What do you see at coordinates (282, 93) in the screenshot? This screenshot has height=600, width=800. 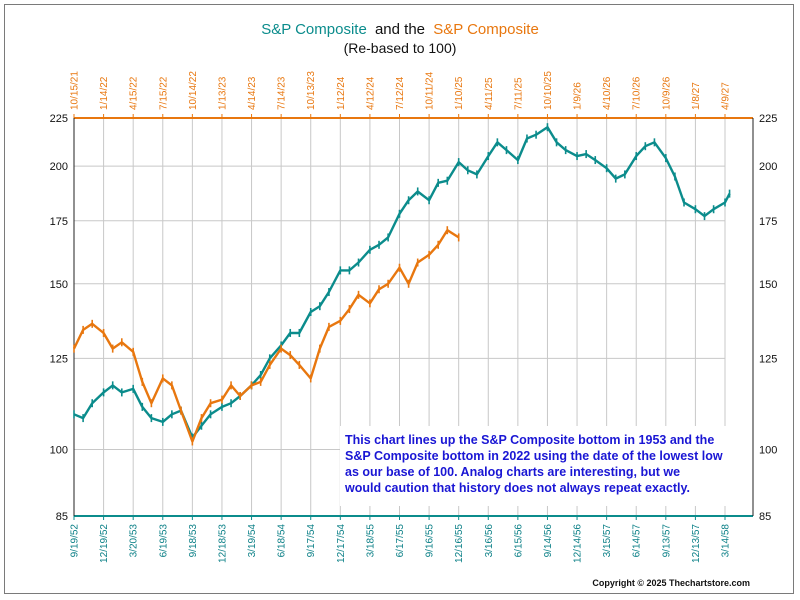 I see `x-top-tick-7: 7/14/23` at bounding box center [282, 93].